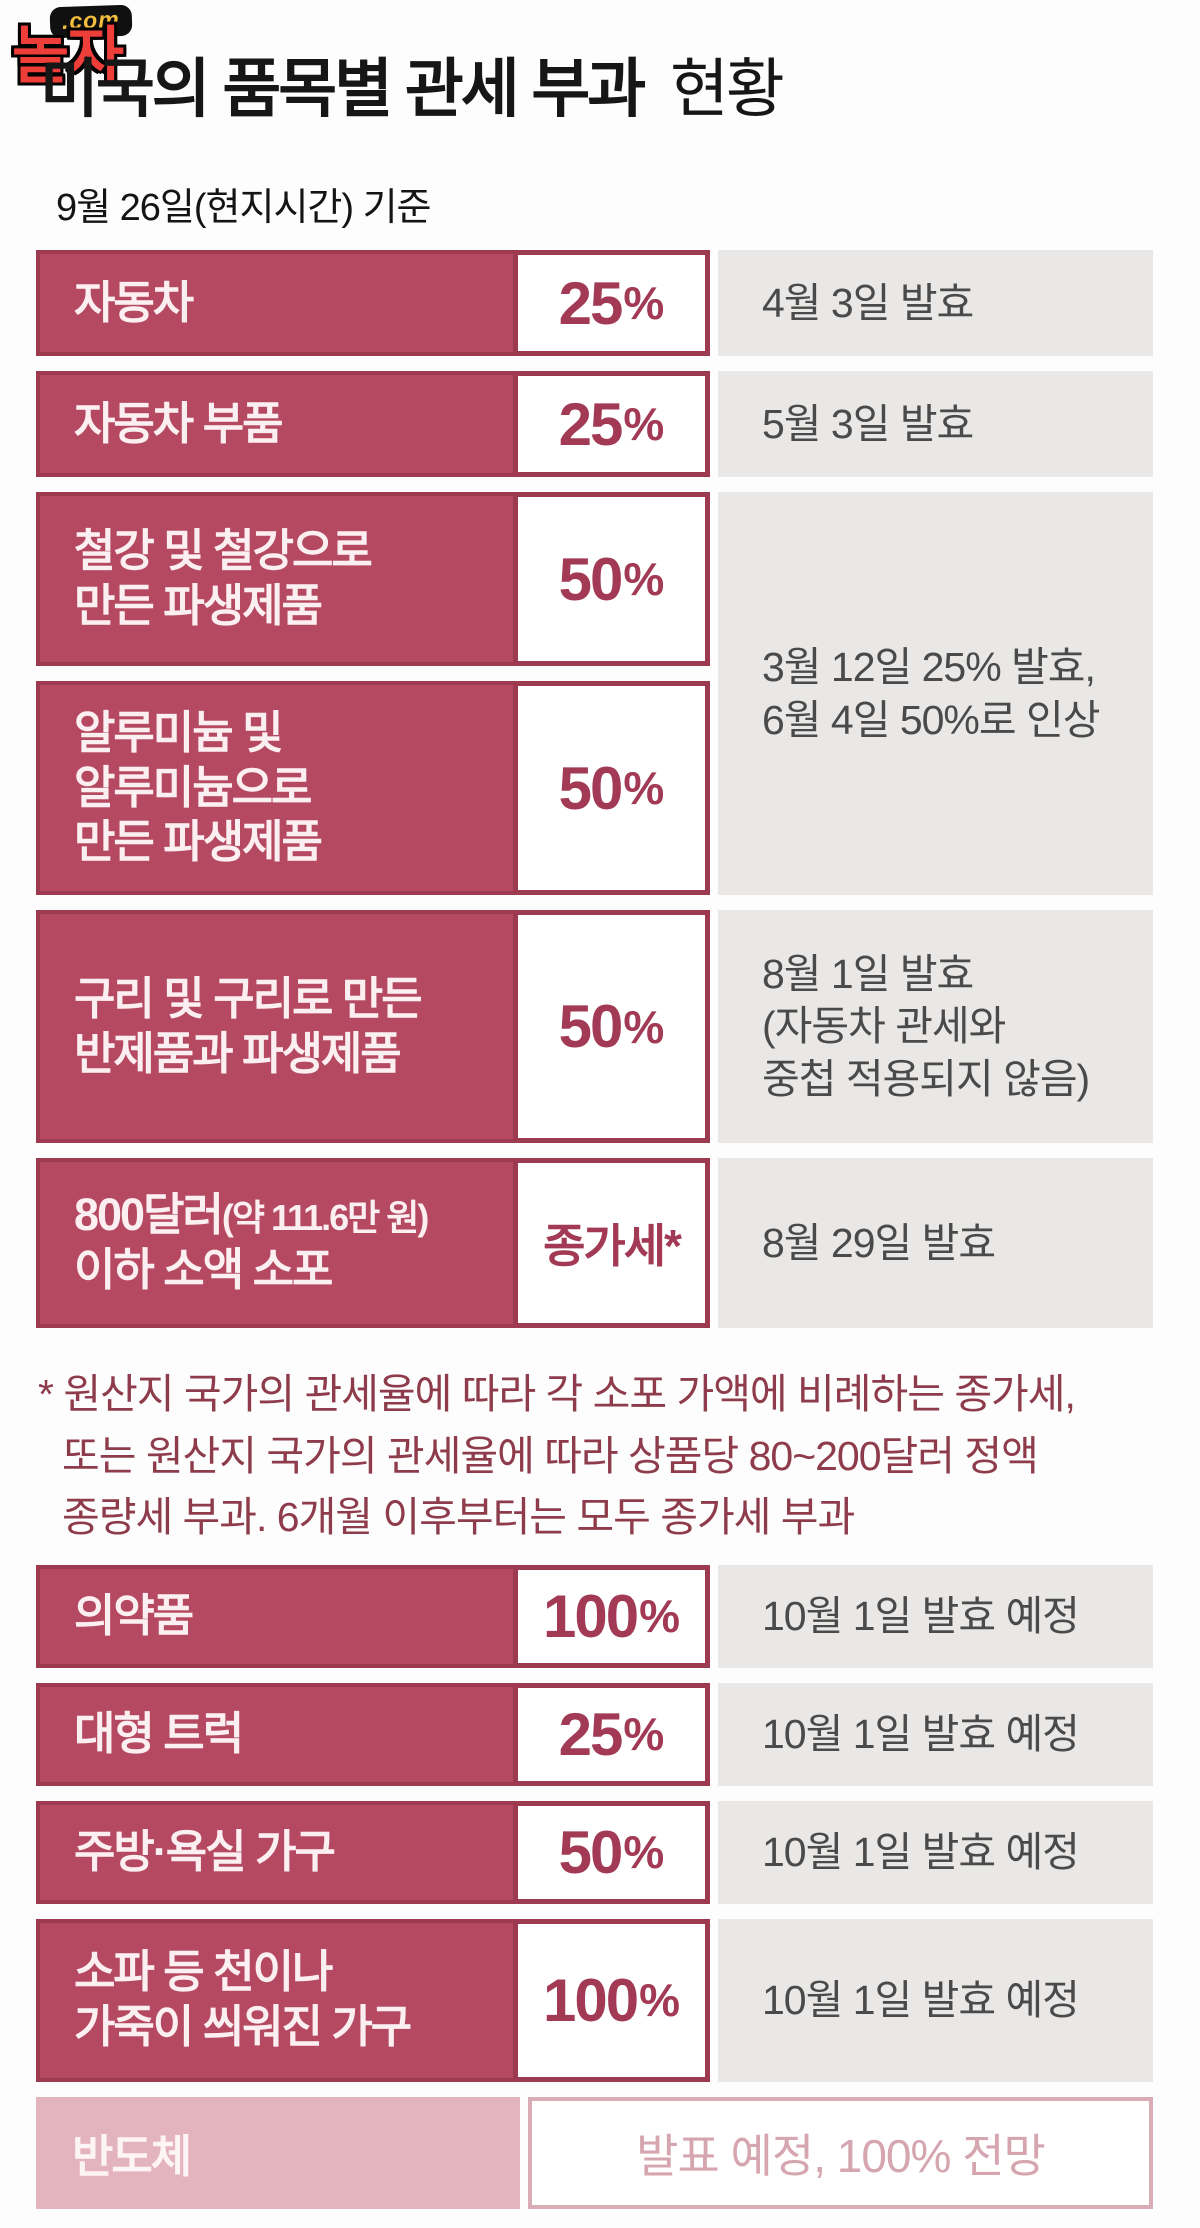  Describe the element at coordinates (373, 788) in the screenshot. I see `item-cell-aluminum: 알루미늄 및 알루미늄으로 만든 파생제품 50%` at that location.